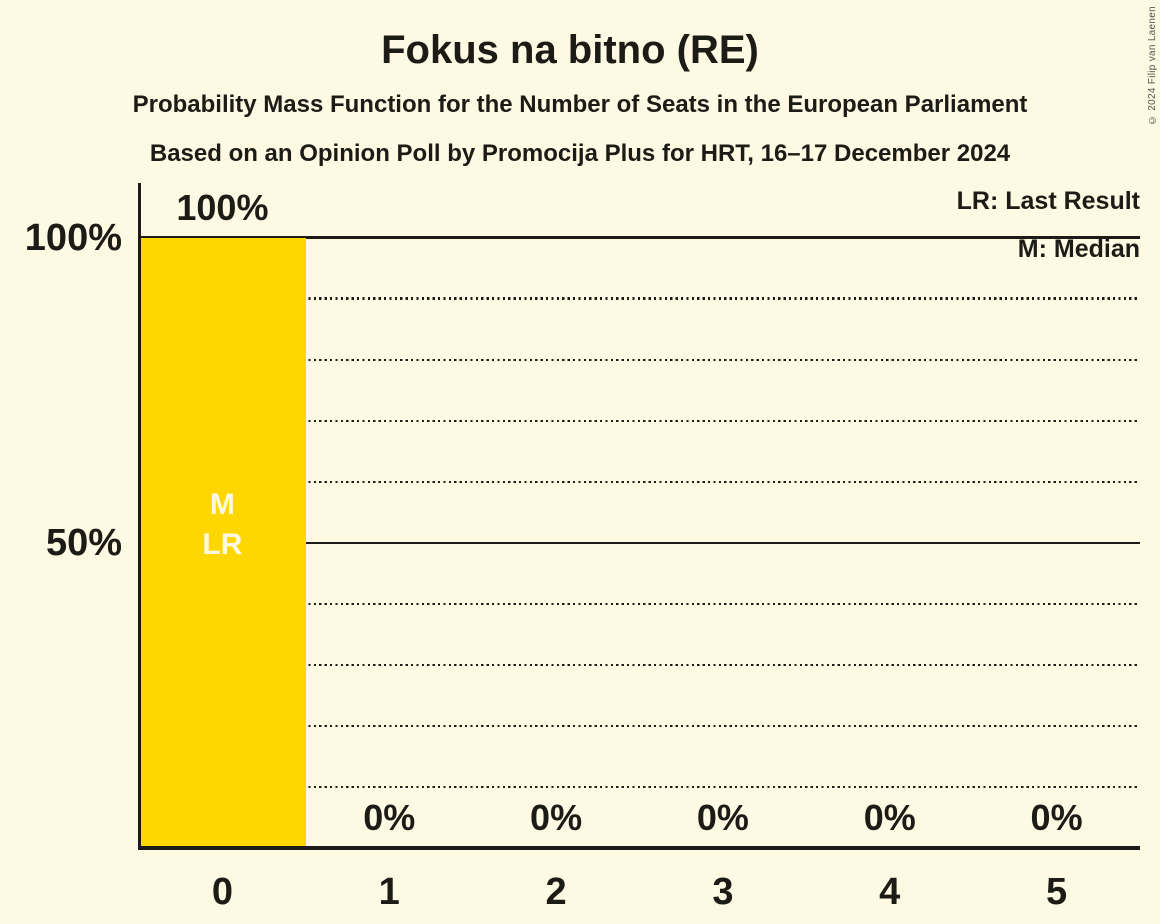 This screenshot has height=924, width=1160. What do you see at coordinates (889, 817) in the screenshot?
I see `value-label-seat-4: 0%` at bounding box center [889, 817].